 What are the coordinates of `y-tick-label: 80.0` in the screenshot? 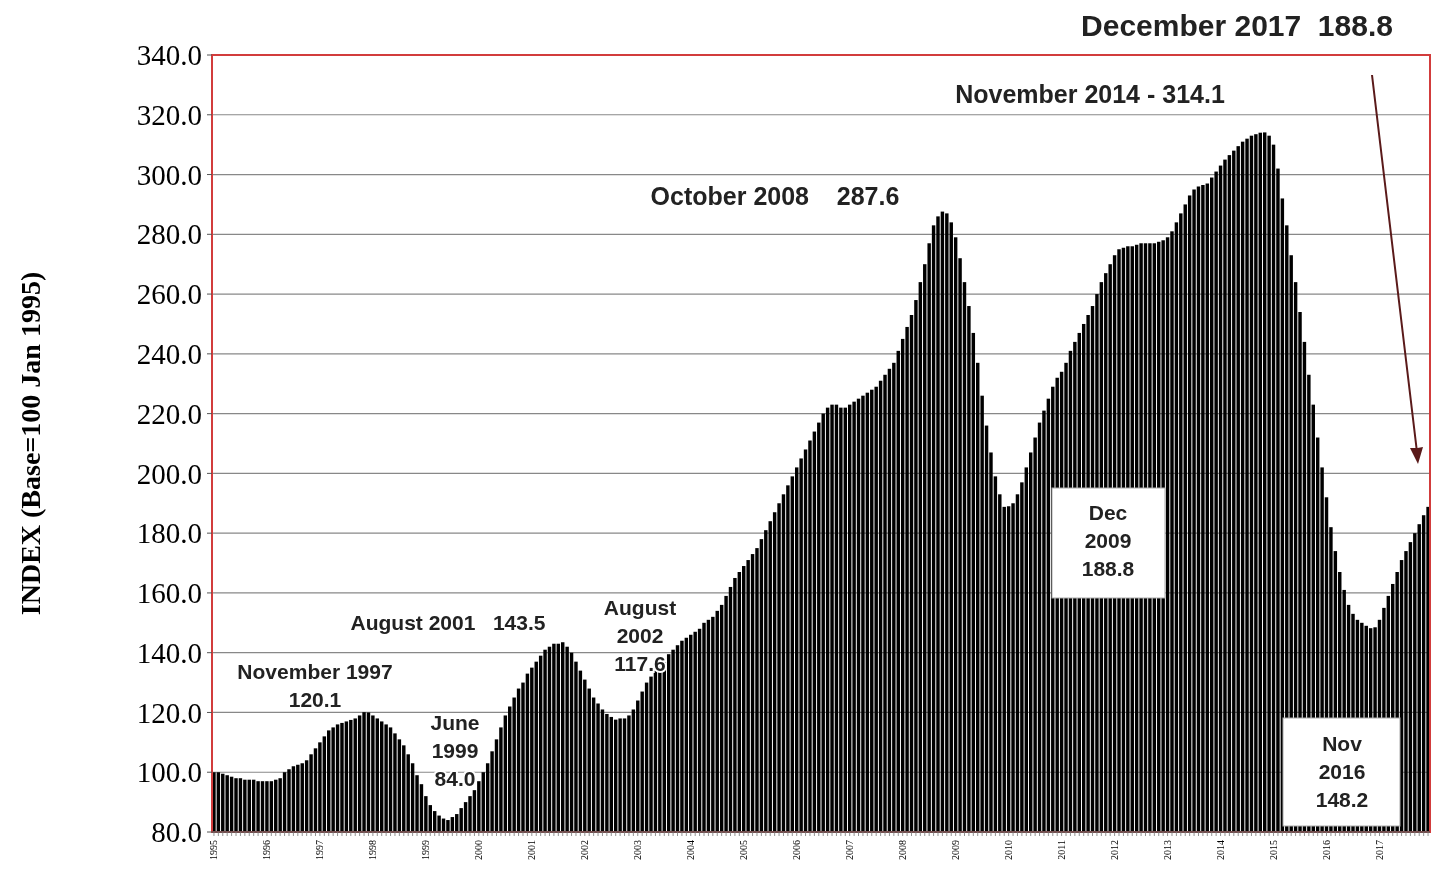 It's located at (176, 832).